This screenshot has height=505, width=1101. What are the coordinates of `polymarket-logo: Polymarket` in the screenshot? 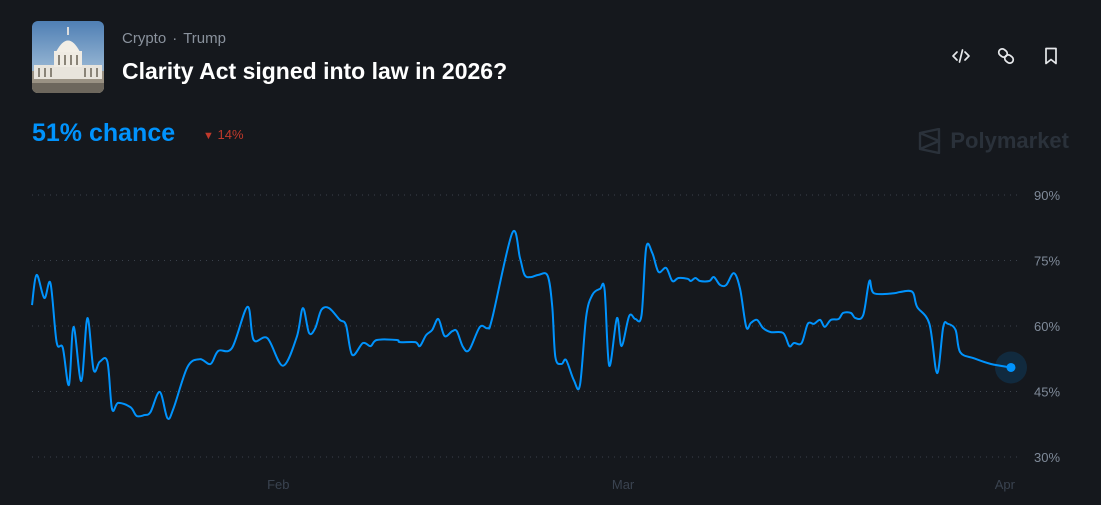 It's located at (993, 141).